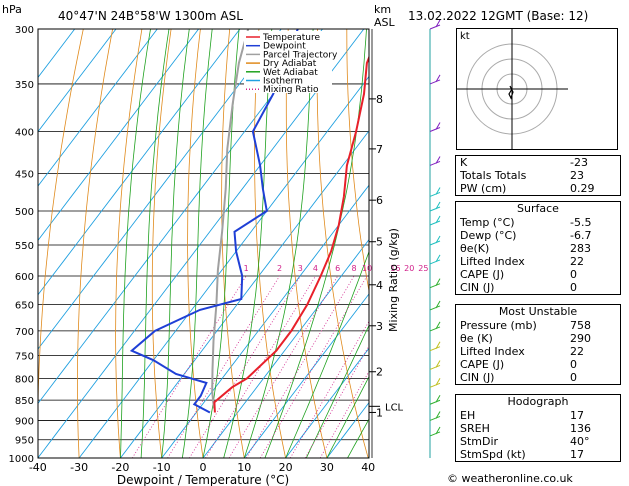 This screenshot has height=486, width=629. I want to click on mu-cape-row: CAPE (J) 0, so click(518, 364).